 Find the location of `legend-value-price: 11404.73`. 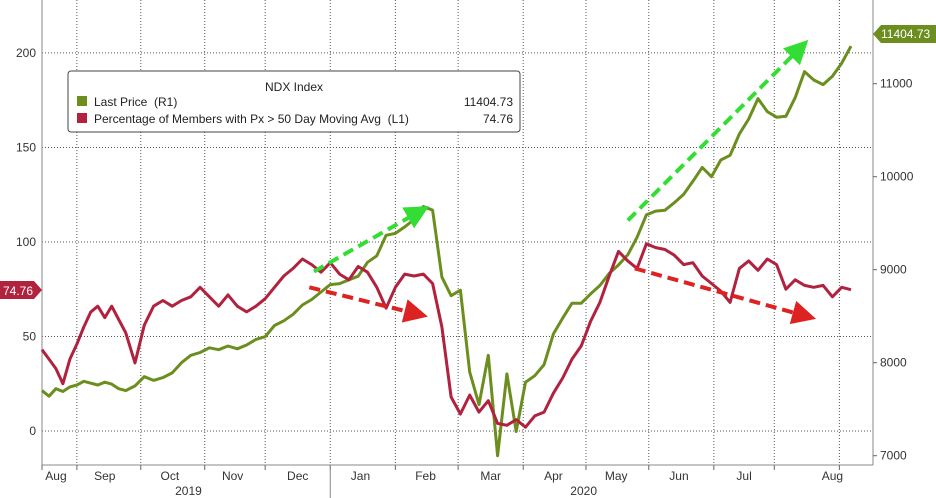

legend-value-price: 11404.73 is located at coordinates (488, 102).